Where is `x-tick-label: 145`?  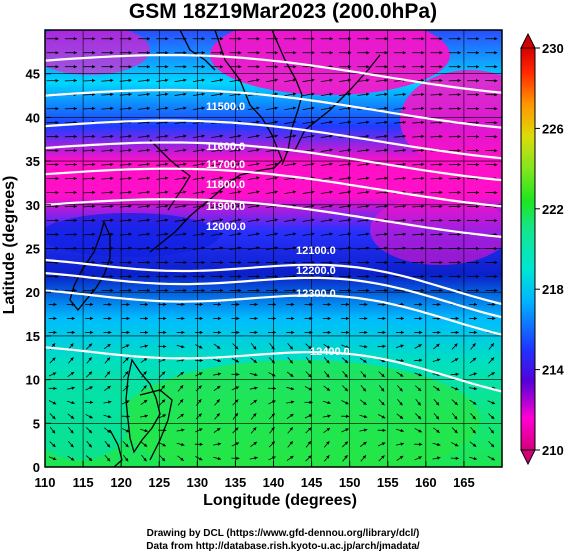 x-tick-label: 145 is located at coordinates (312, 482).